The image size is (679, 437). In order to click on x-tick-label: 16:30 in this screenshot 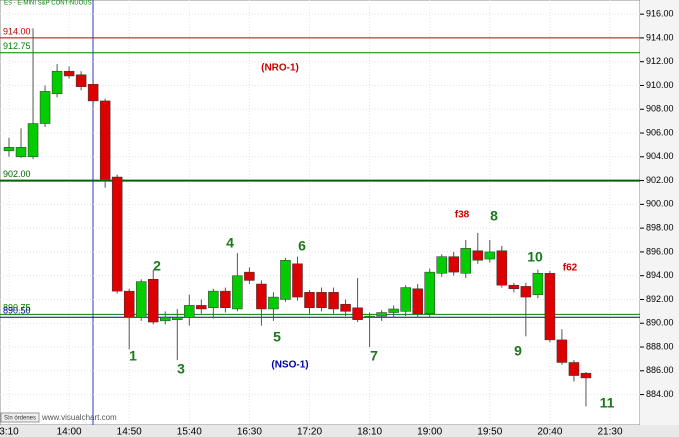, I will do `click(249, 432)`.